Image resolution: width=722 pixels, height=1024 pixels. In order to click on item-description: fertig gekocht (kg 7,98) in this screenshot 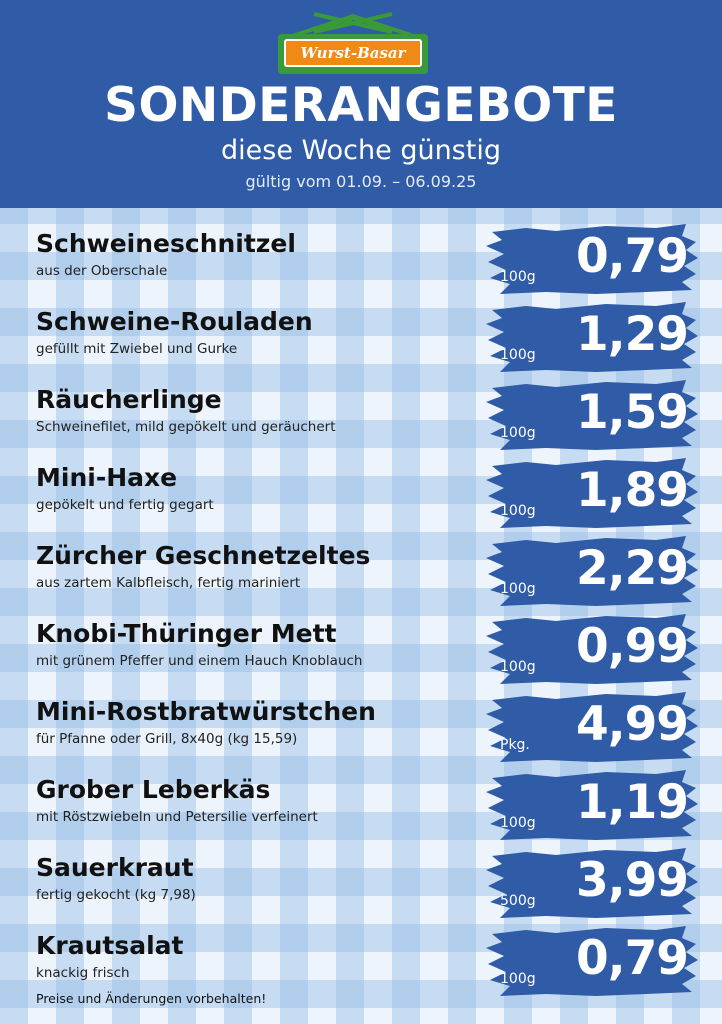, I will do `click(116, 895)`.